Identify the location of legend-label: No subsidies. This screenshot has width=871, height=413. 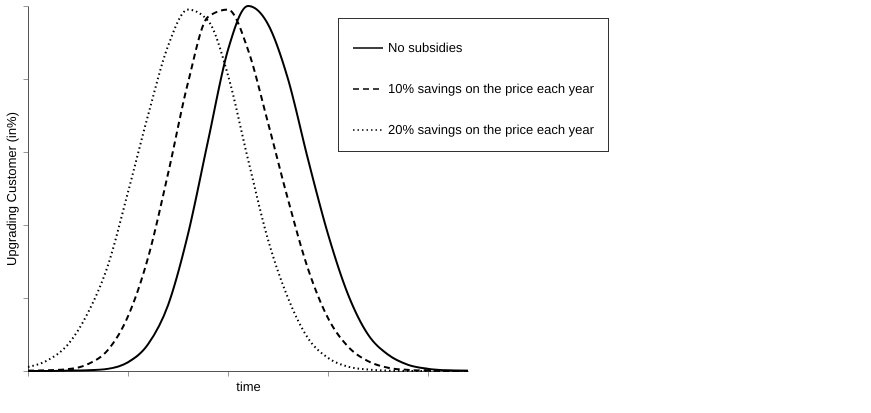
(425, 47).